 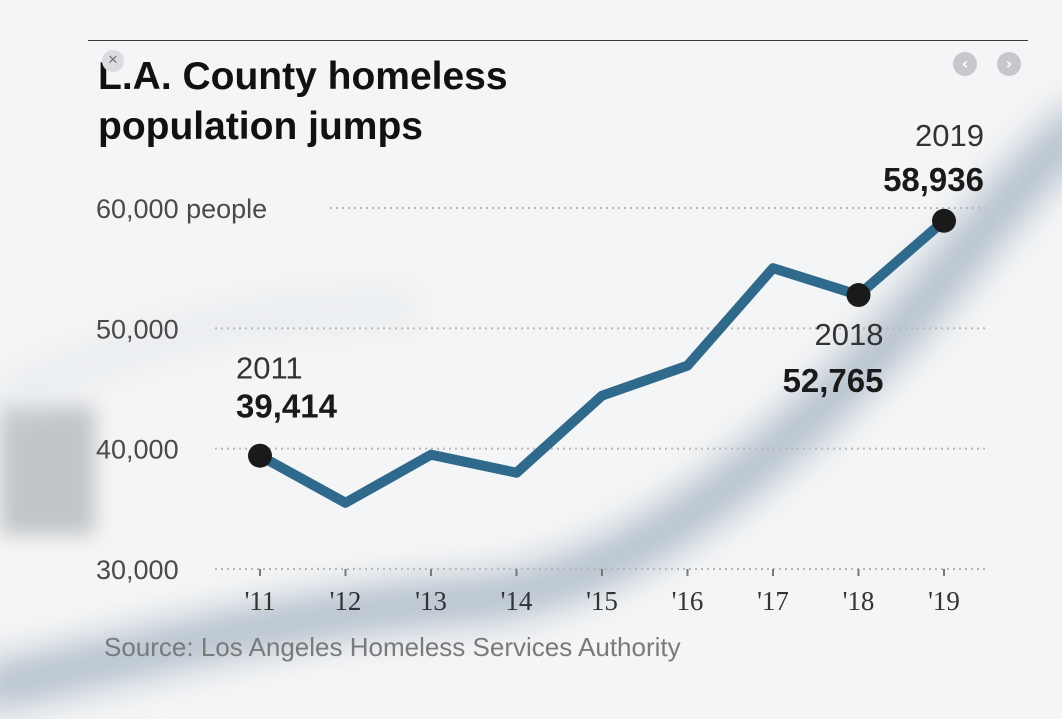 I want to click on next-button: ›, so click(x=1009, y=64).